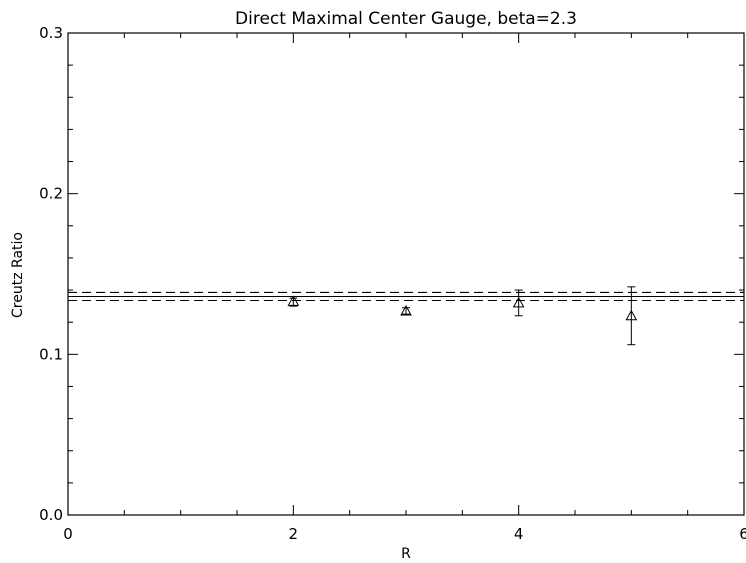 The width and height of the screenshot is (746, 563). What do you see at coordinates (51, 515) in the screenshot?
I see `y-tick-label: 0.0` at bounding box center [51, 515].